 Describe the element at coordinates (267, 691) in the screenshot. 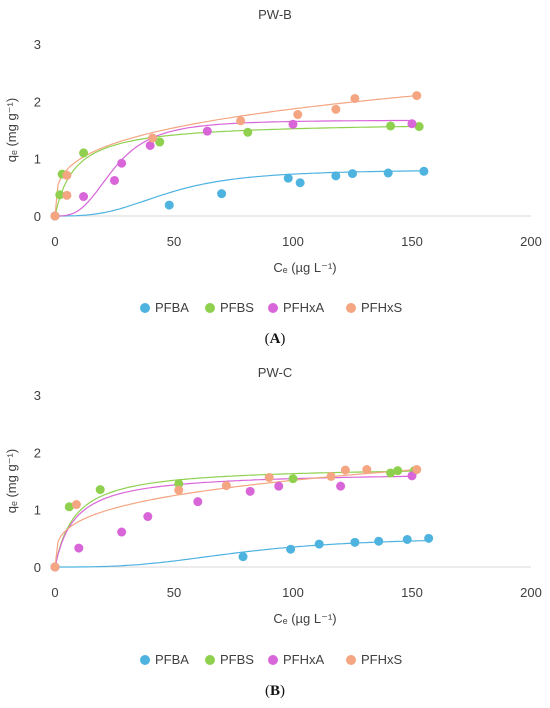

I see `caption-part: (` at that location.